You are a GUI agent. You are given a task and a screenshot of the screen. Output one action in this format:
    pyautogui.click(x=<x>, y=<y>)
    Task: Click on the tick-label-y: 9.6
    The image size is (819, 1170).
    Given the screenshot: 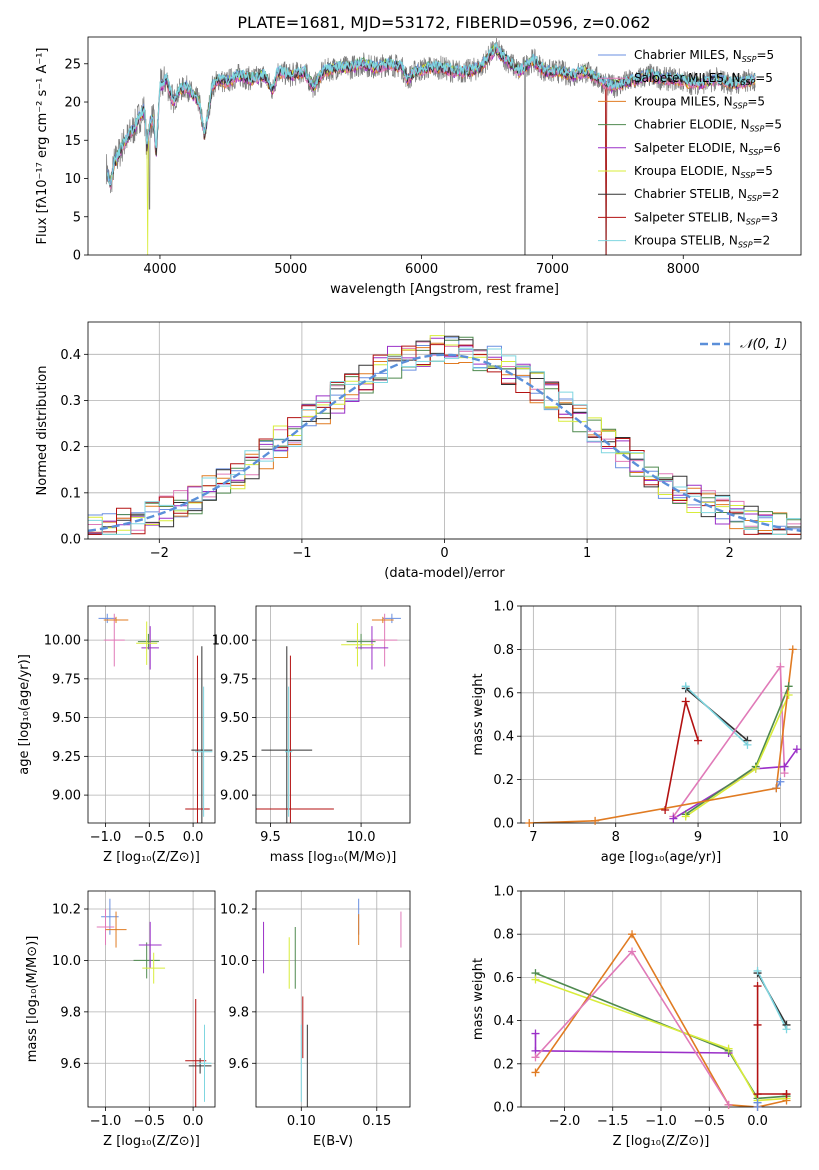 What is the action you would take?
    pyautogui.click(x=238, y=1064)
    